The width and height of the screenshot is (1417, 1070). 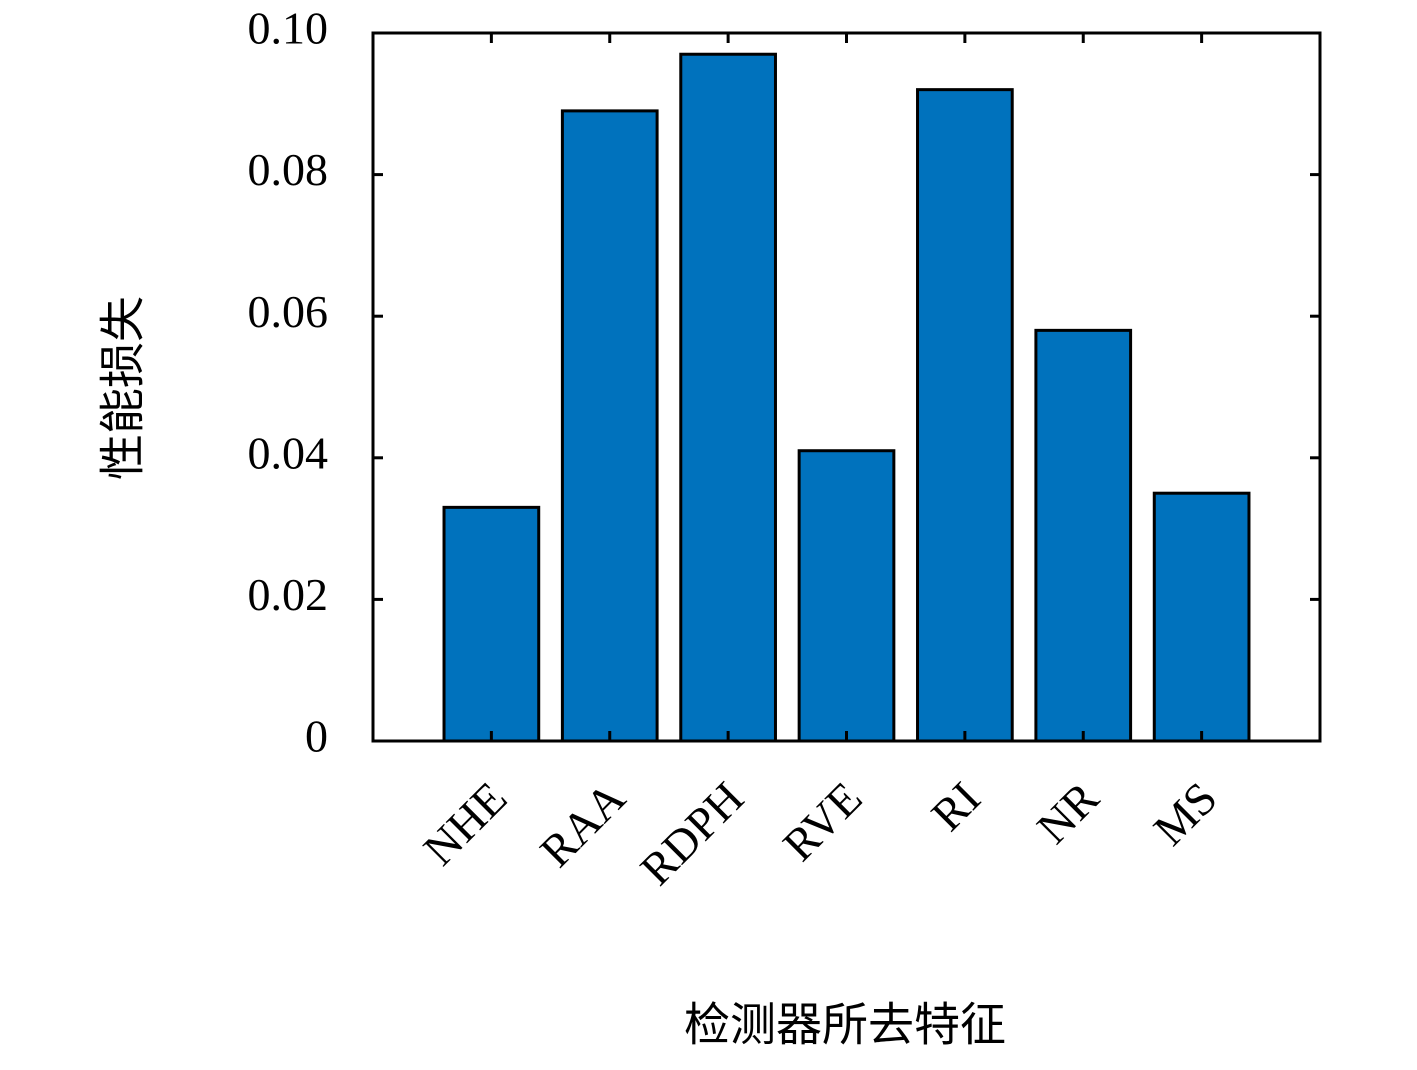 I want to click on x-tick-label: MS, so click(x=1185, y=813).